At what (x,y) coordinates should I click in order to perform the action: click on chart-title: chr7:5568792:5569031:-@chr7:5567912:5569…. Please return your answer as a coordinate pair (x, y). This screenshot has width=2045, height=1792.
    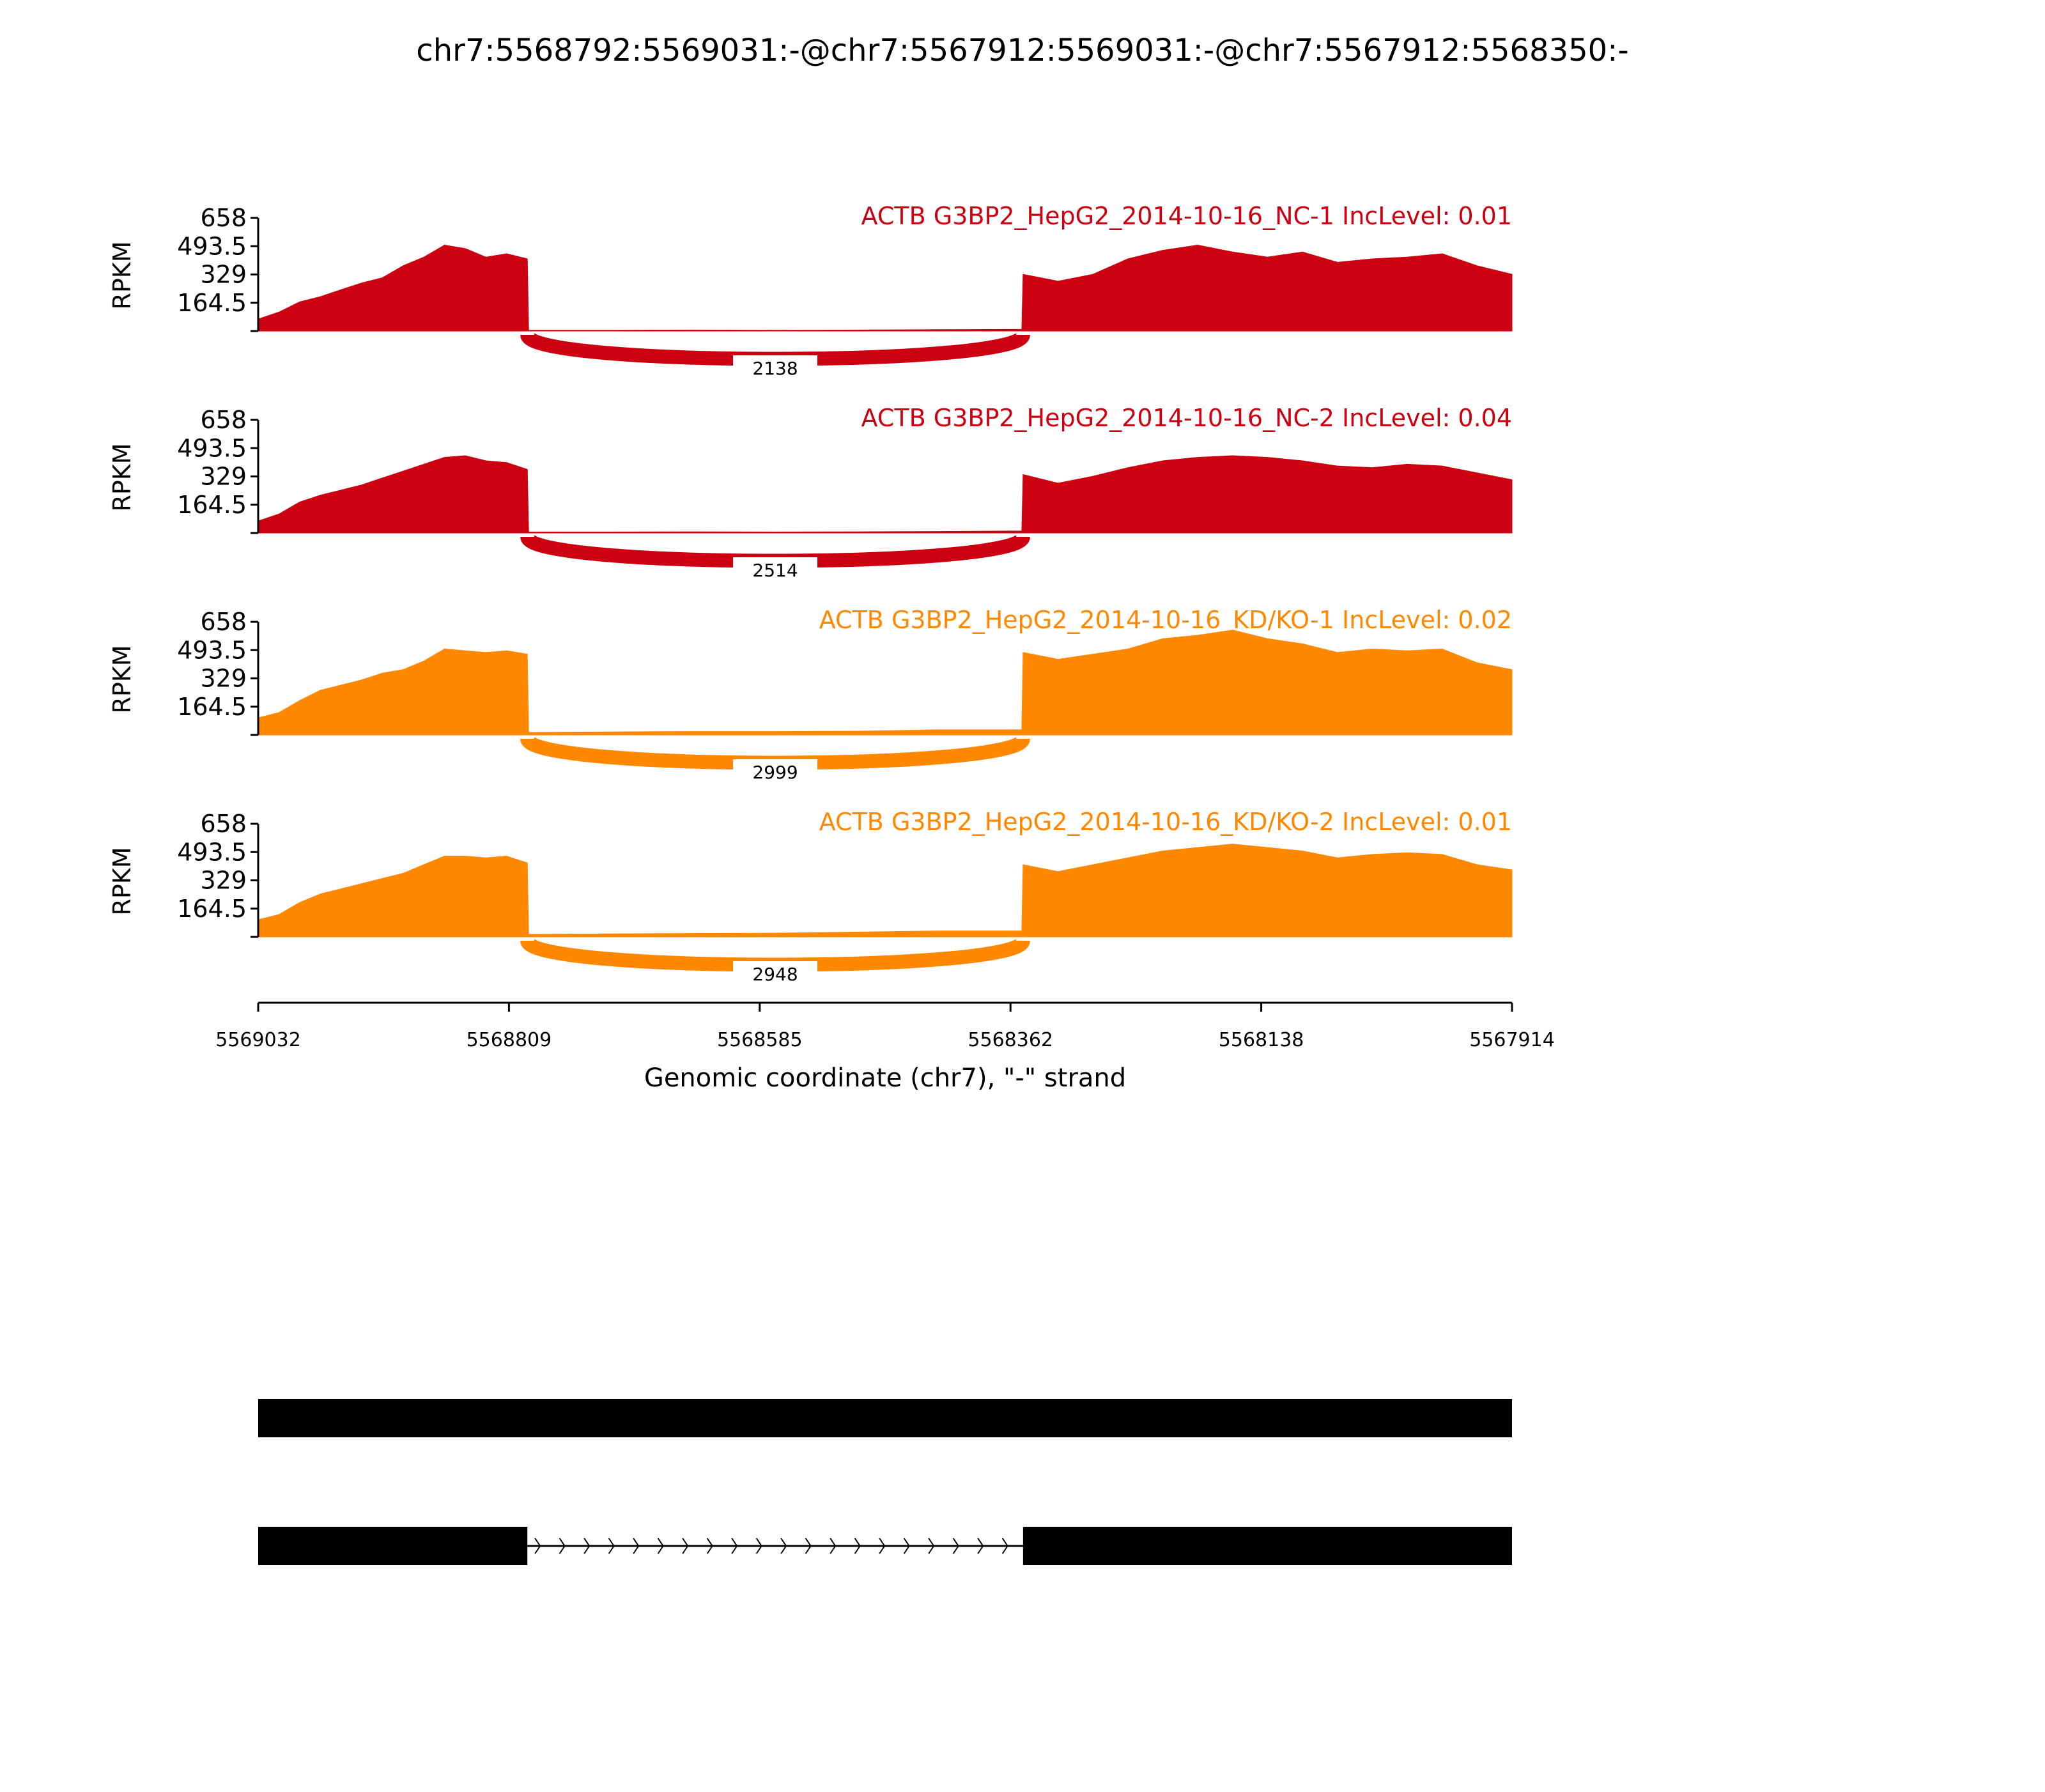
    Looking at the image, I should click on (1022, 50).